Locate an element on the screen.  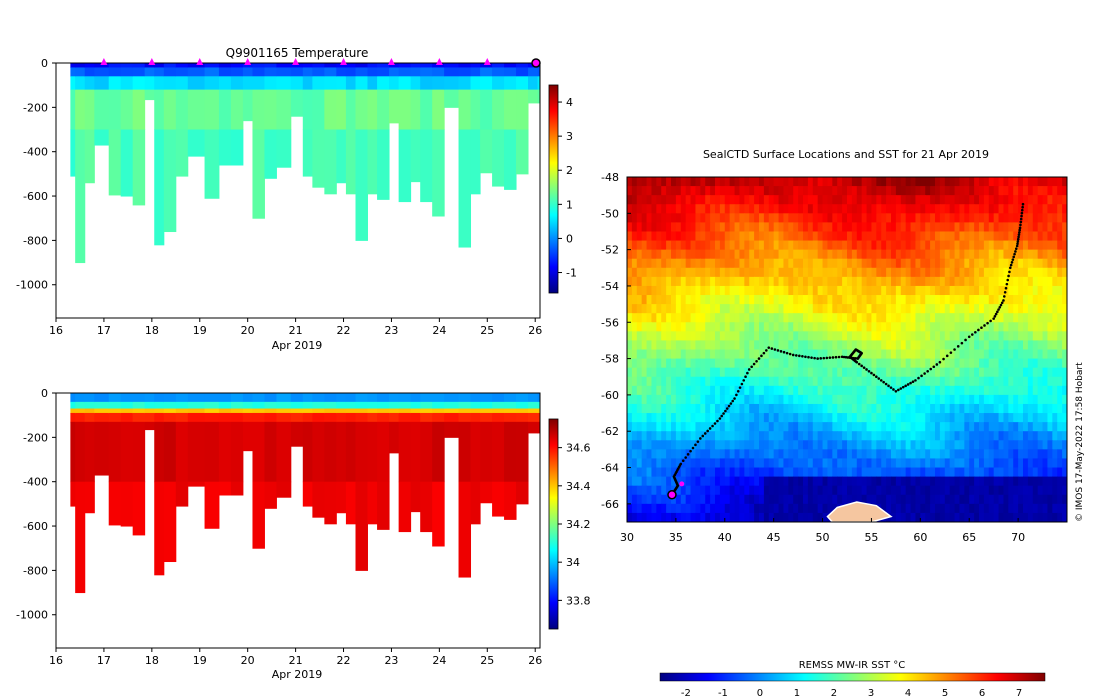
salinity-colorbar is located at coordinates (553, 524).